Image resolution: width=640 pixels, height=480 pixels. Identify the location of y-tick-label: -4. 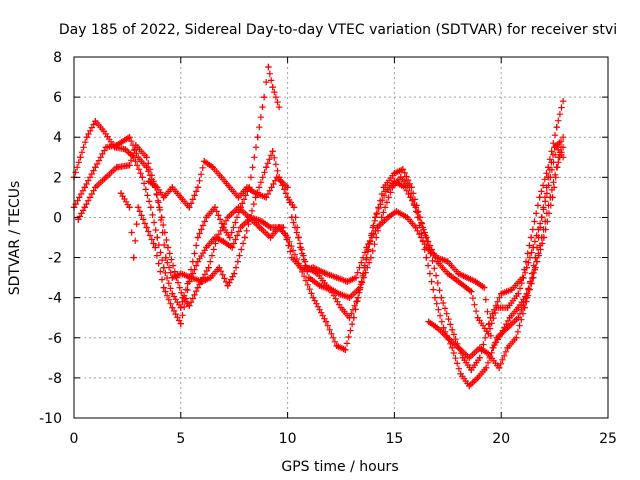
(55, 299).